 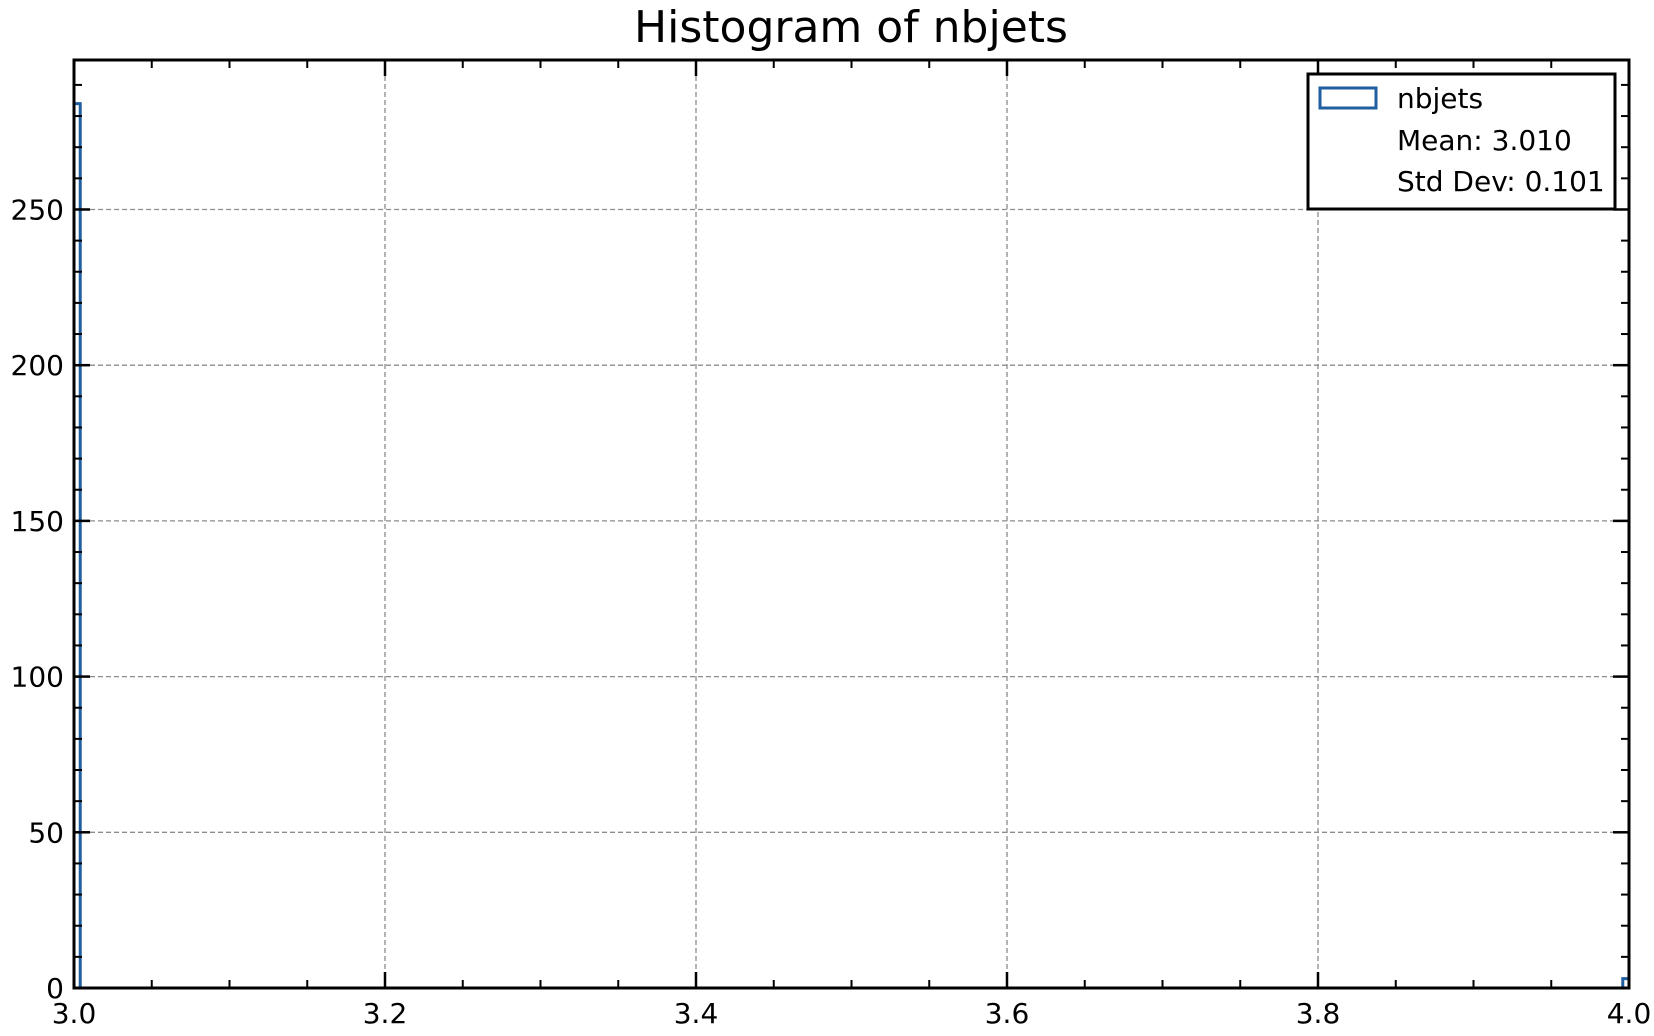 I want to click on x-tick-label: 4.0, so click(x=1629, y=1013).